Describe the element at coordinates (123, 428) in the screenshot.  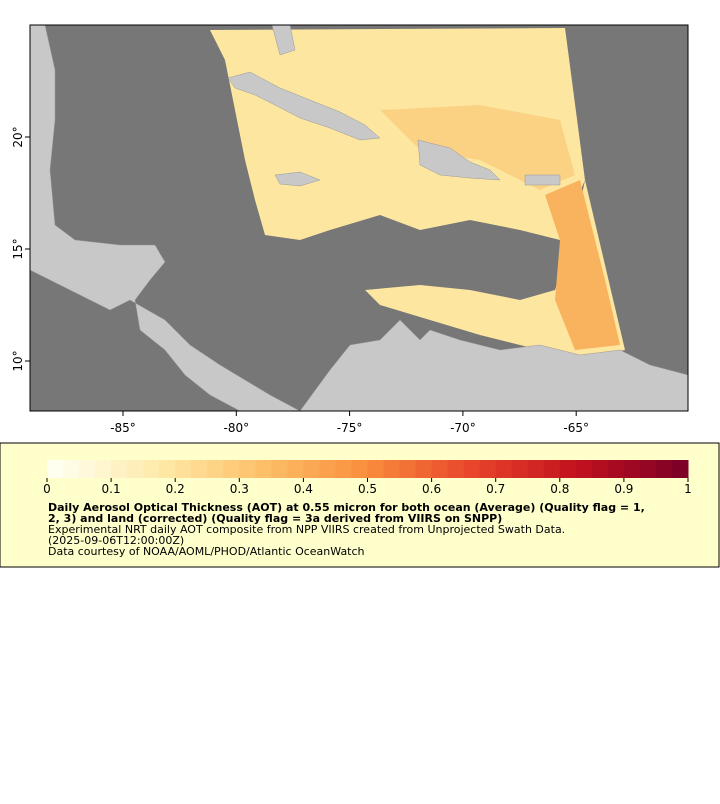
I see `x-tick-label: -85°` at that location.